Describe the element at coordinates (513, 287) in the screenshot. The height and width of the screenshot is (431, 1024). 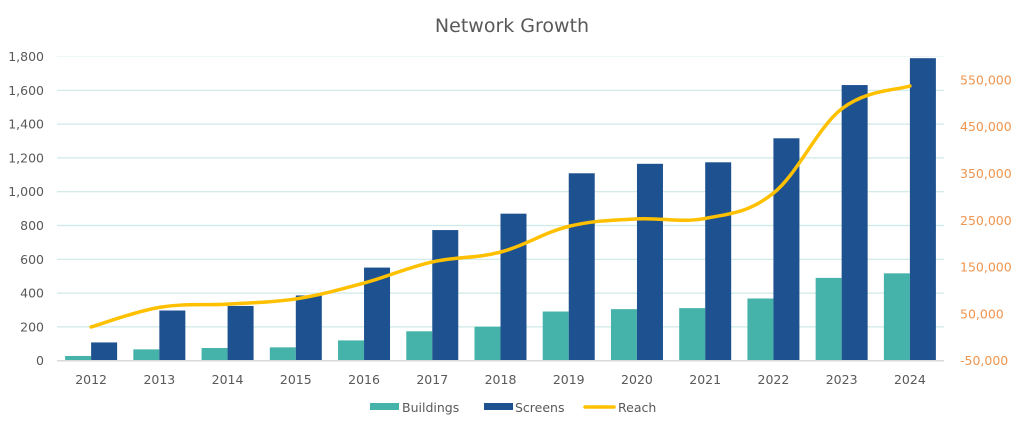
I see `bar-screens-2018` at that location.